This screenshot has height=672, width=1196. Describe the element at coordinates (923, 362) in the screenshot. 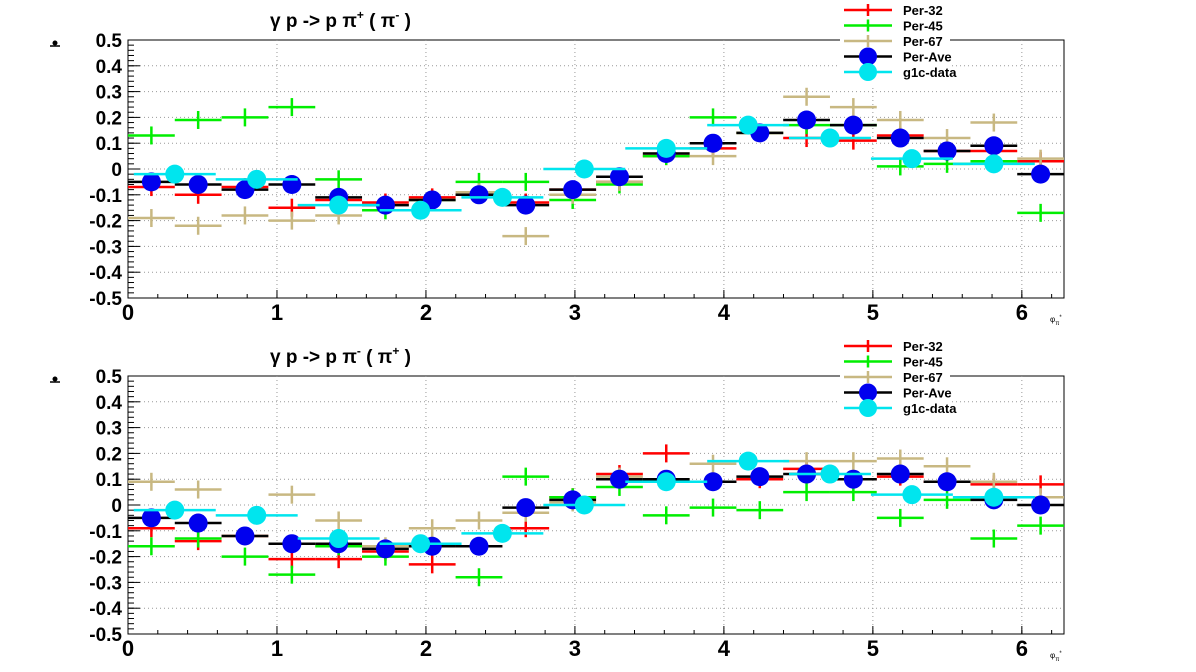

I see `legend-label: Per-45` at that location.